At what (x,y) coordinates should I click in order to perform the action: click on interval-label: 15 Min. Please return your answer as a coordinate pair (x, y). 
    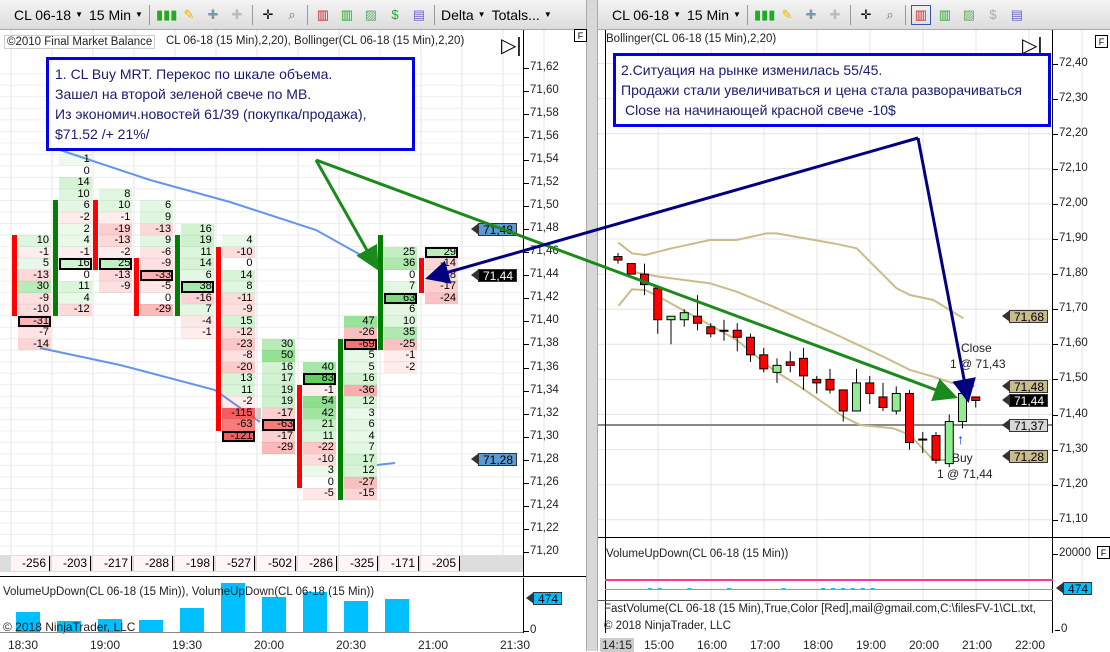
    Looking at the image, I should click on (110, 14).